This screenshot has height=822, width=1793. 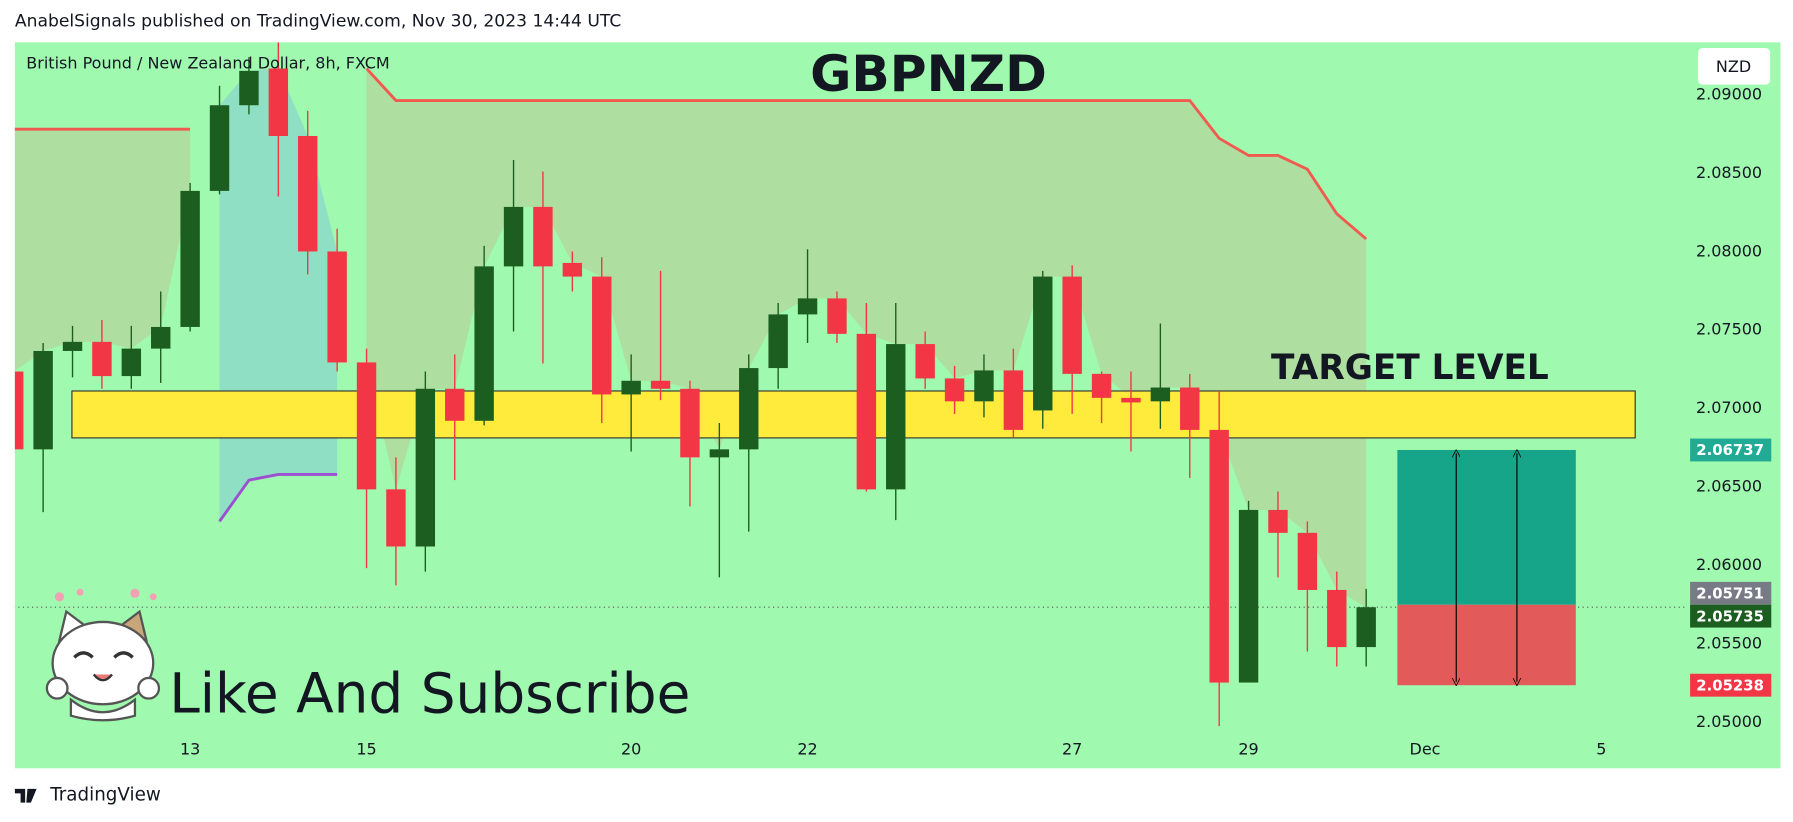 What do you see at coordinates (1410, 368) in the screenshot?
I see `target-label: TARGET LEVEL` at bounding box center [1410, 368].